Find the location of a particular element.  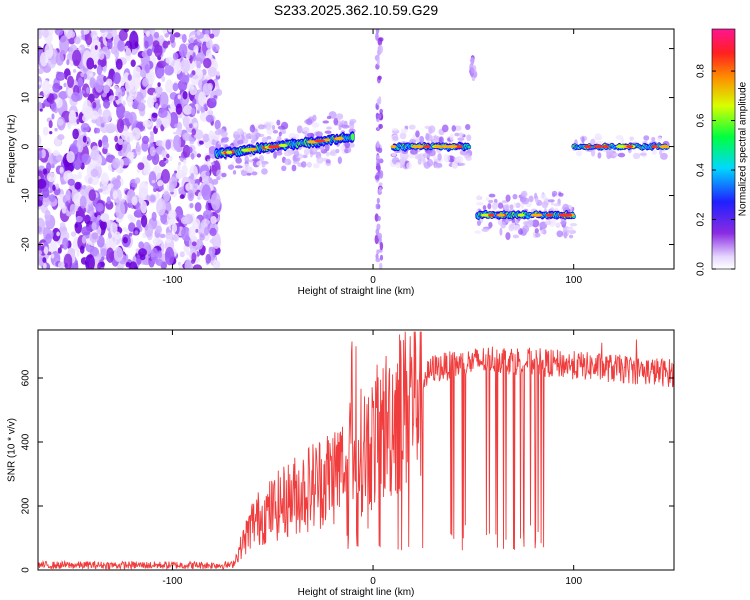

tone-core-mid is located at coordinates (469, 147).